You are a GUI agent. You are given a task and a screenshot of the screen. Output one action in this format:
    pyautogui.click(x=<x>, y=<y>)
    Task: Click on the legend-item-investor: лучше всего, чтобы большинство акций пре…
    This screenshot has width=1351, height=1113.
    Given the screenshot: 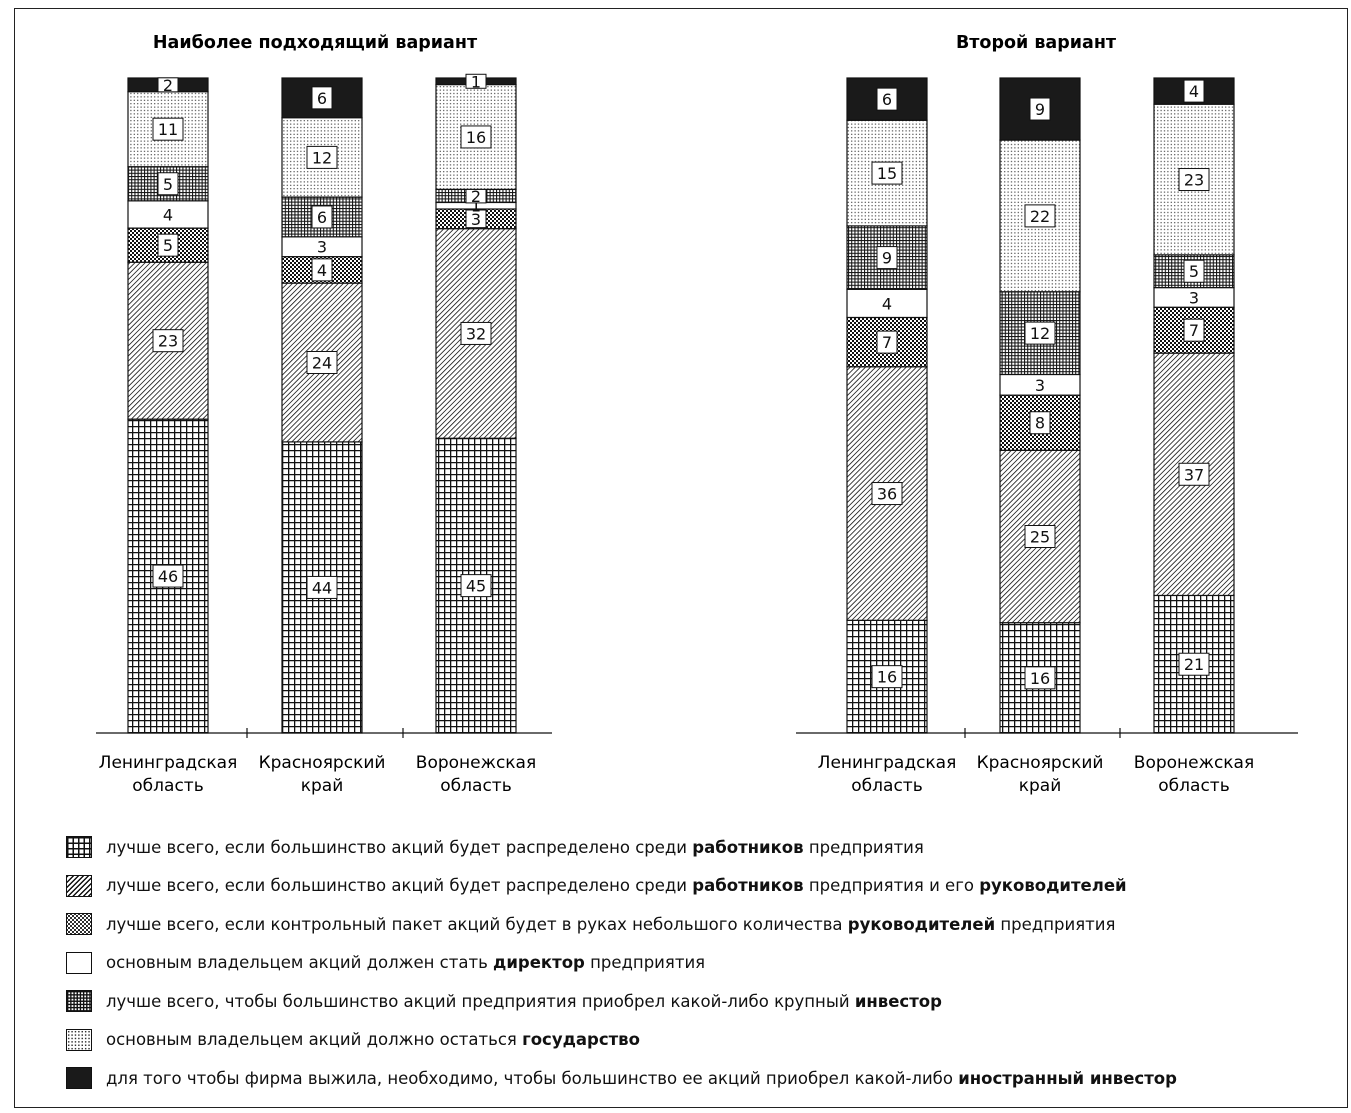 What is the action you would take?
    pyautogui.click(x=701, y=1001)
    